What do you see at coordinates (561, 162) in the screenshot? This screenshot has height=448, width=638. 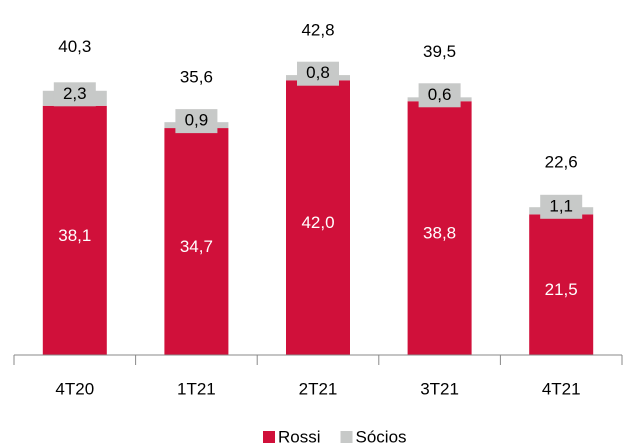 I see `total-label: 22,6` at bounding box center [561, 162].